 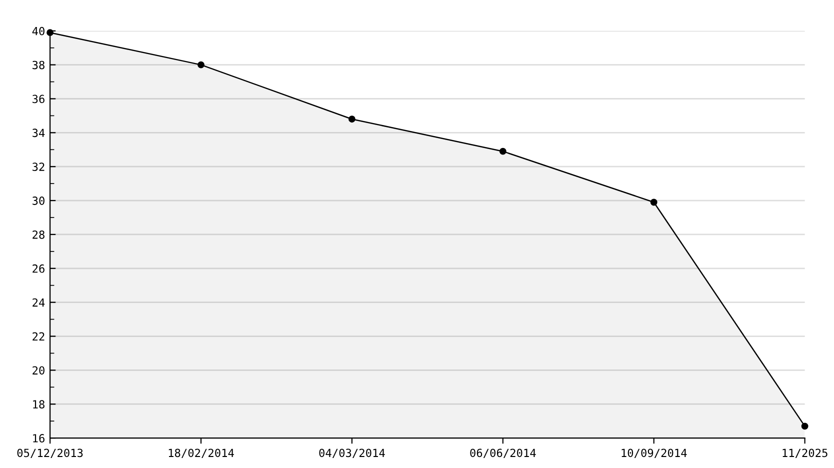 What do you see at coordinates (38, 404) in the screenshot?
I see `y-tick-label: 18` at bounding box center [38, 404].